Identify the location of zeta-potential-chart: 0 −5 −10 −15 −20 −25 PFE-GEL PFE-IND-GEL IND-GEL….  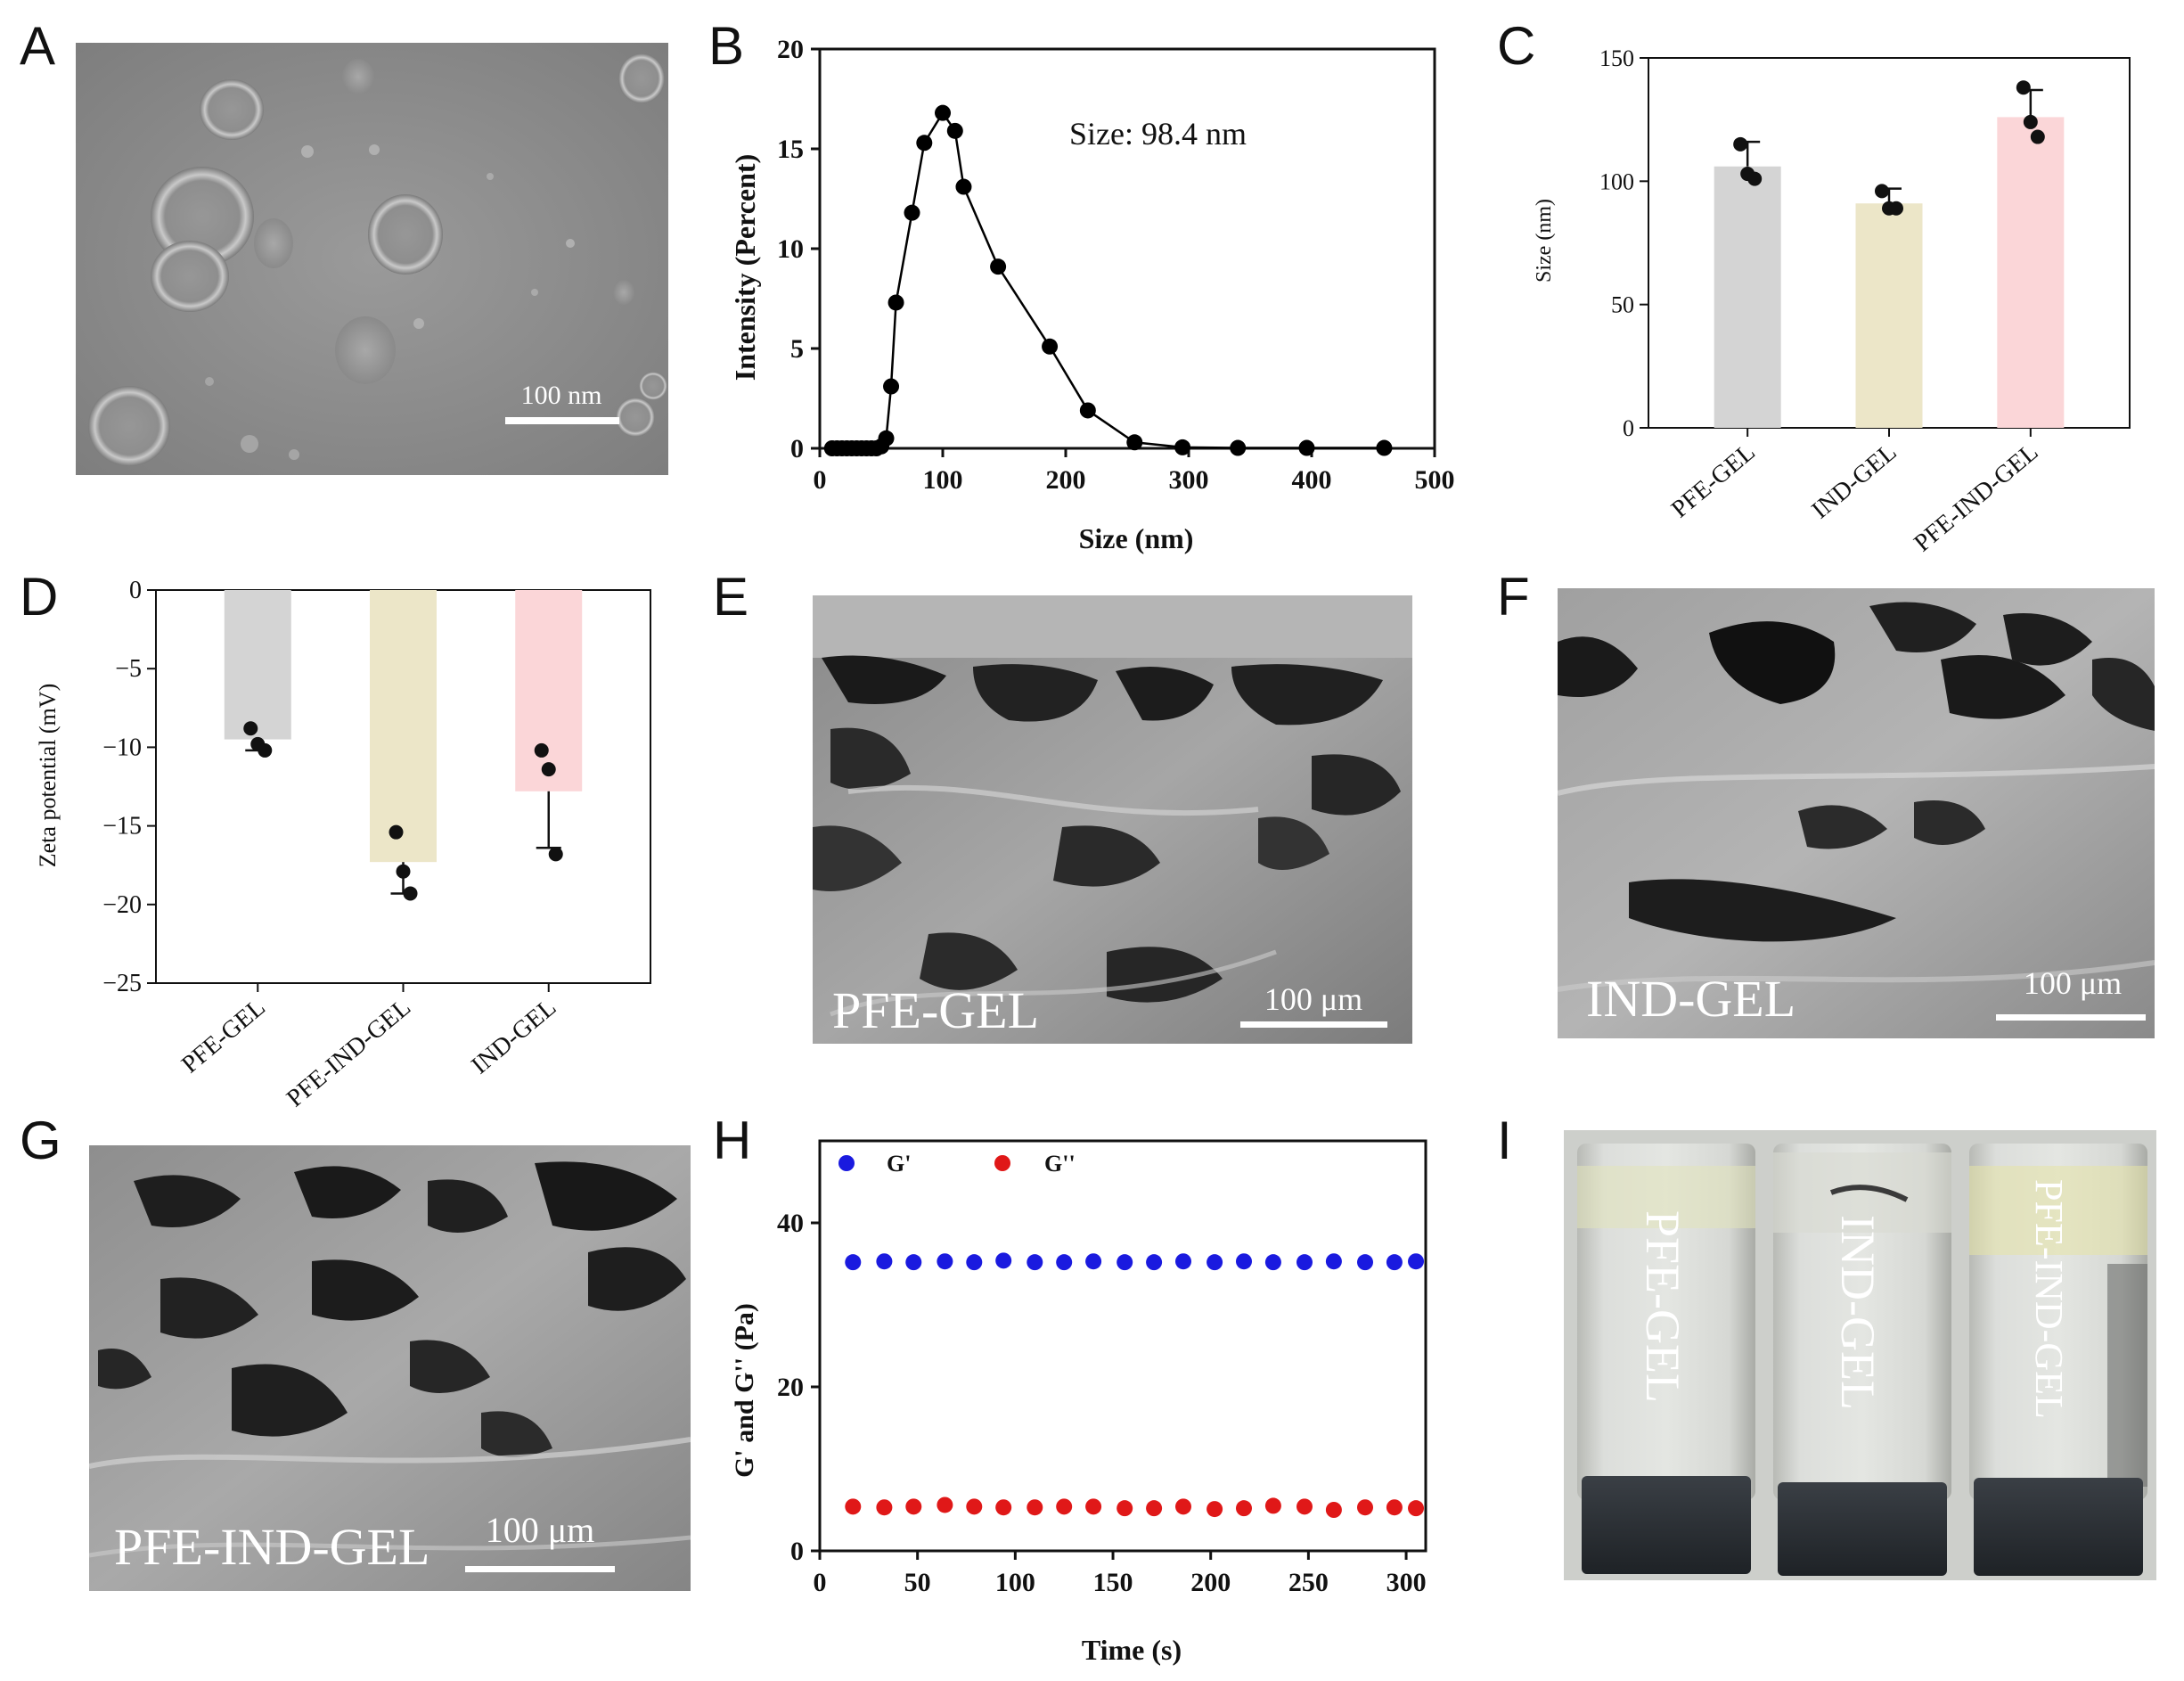
(343, 845).